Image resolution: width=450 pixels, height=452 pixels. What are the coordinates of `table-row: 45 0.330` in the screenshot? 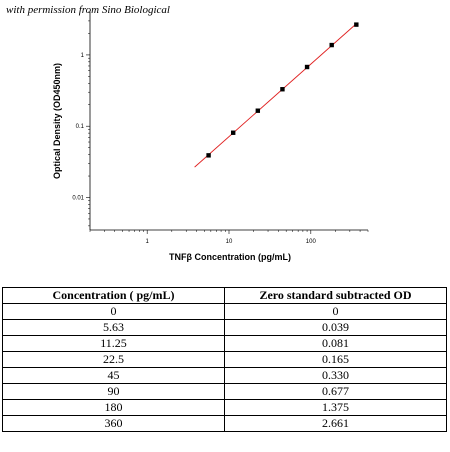 It's located at (224, 375).